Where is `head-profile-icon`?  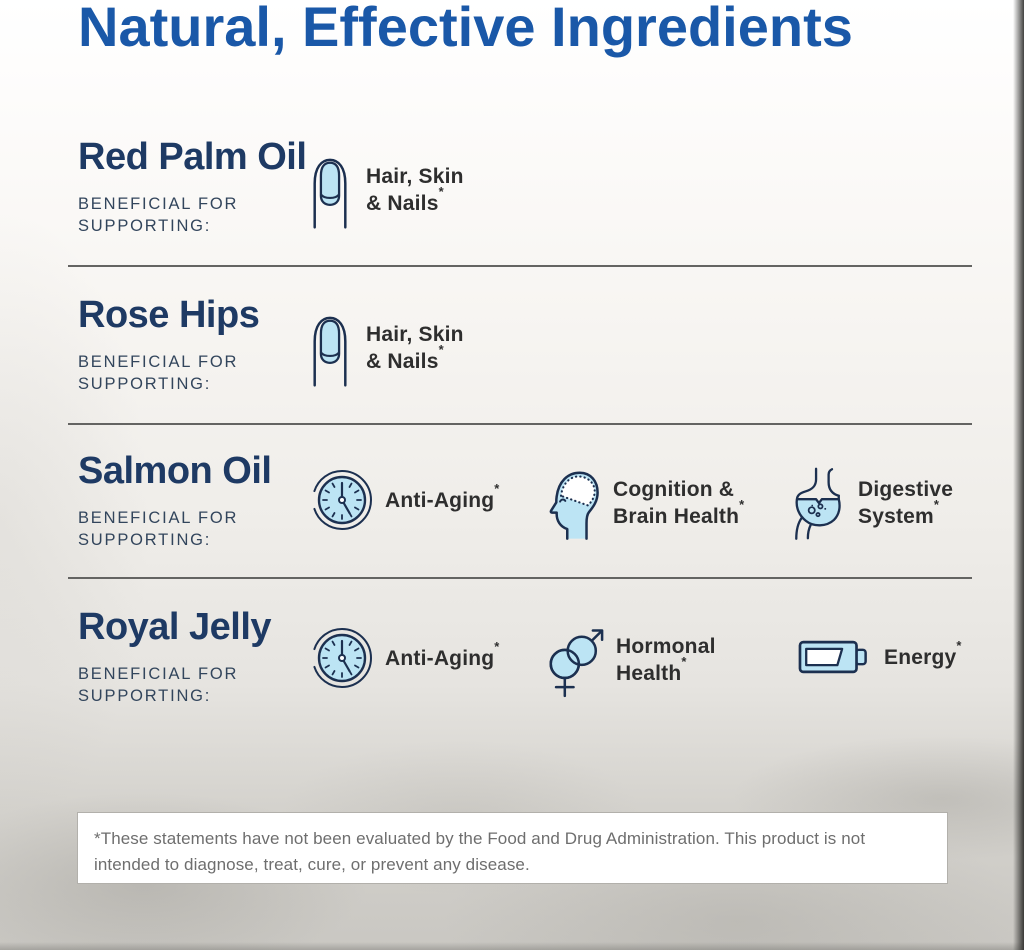
head-profile-icon is located at coordinates (574, 504).